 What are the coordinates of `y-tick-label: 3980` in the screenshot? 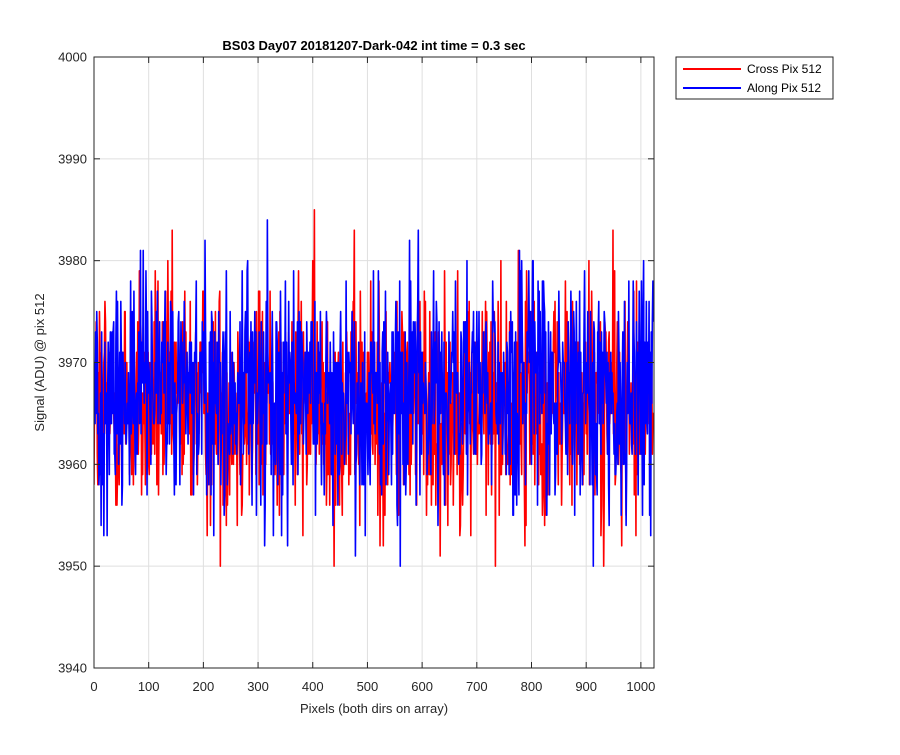 It's located at (72, 260).